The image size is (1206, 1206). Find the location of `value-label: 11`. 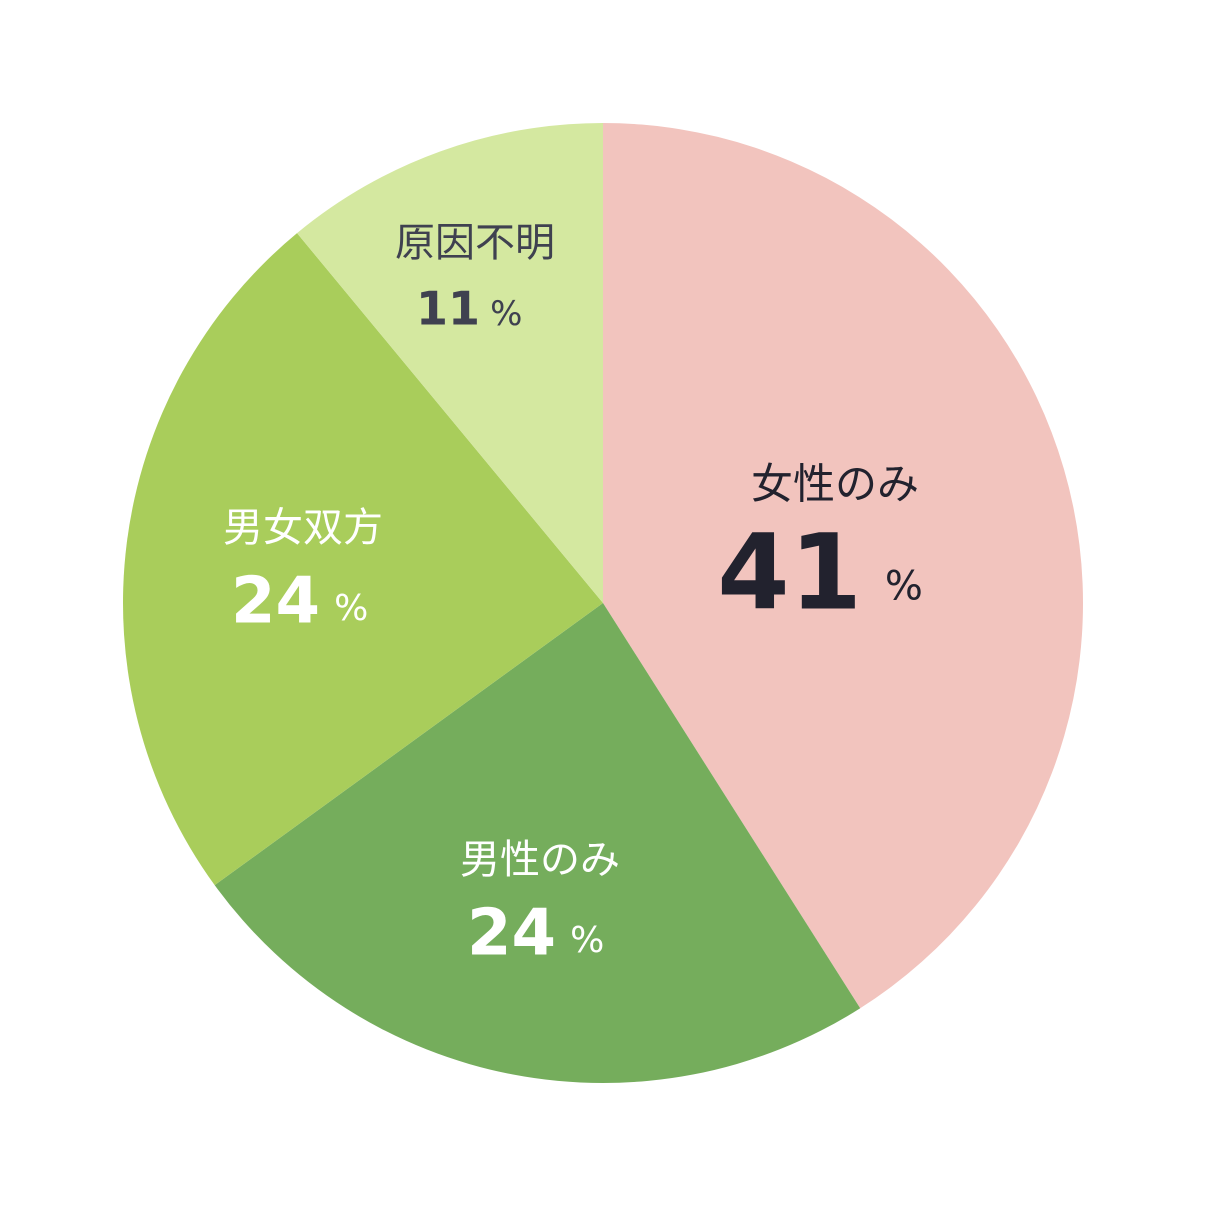

value-label: 11 is located at coordinates (448, 309).